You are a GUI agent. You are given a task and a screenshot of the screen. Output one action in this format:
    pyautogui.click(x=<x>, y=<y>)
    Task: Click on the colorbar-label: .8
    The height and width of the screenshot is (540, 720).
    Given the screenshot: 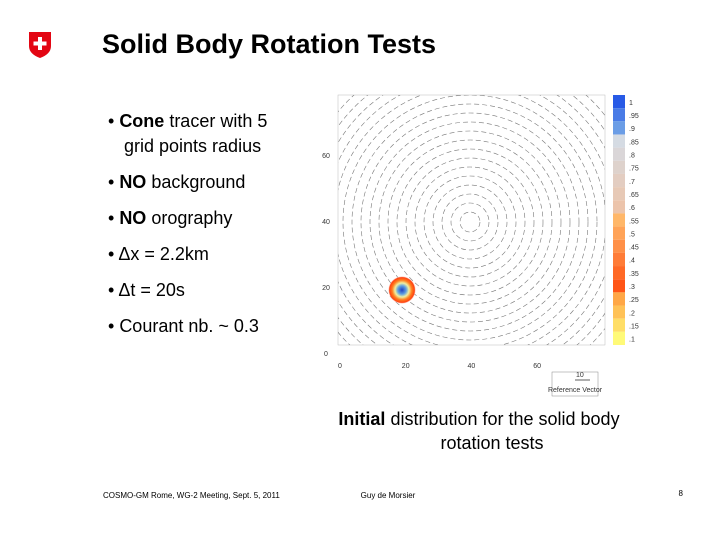 What is the action you would take?
    pyautogui.click(x=632, y=155)
    